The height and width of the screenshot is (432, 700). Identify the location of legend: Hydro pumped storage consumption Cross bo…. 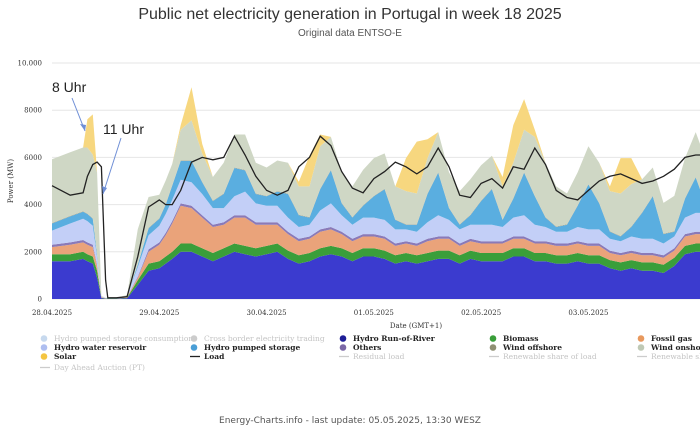
(370, 353).